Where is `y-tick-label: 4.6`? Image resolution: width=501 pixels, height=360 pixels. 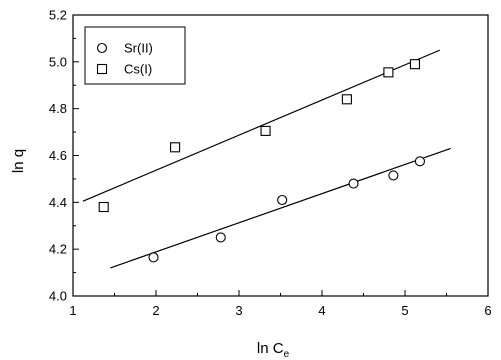
y-tick-label: 4.6 is located at coordinates (58, 155).